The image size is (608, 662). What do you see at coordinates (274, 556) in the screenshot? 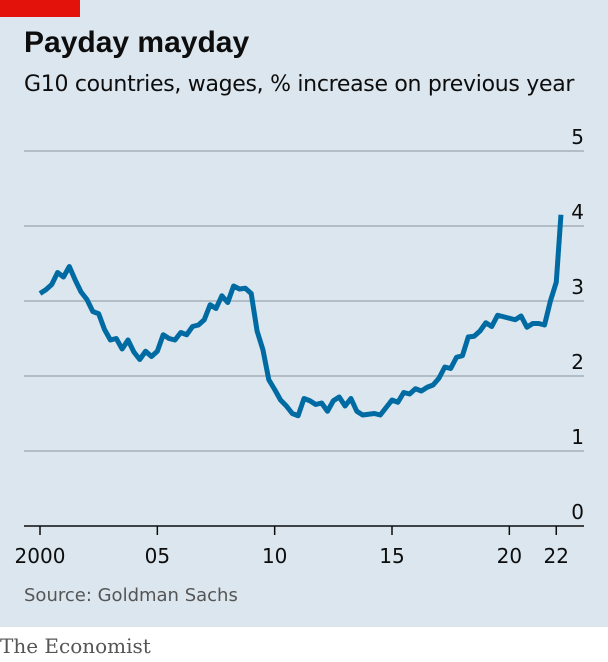
I see `x-tick-label-10: 10` at bounding box center [274, 556].